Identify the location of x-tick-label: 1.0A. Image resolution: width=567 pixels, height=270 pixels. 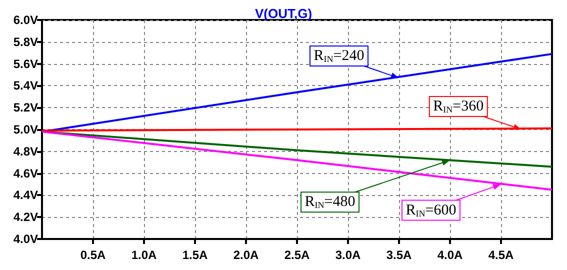
(144, 255).